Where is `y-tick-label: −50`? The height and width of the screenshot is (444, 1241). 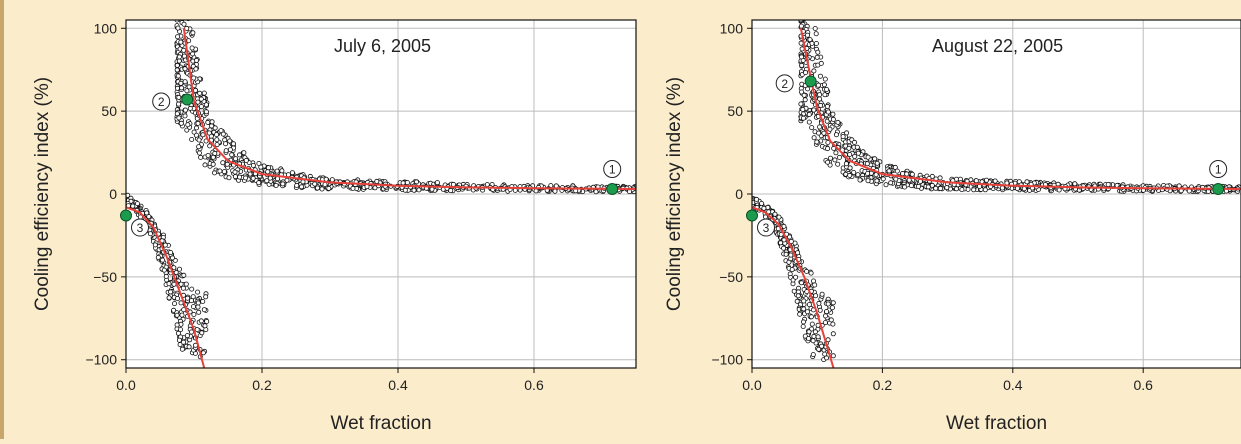 y-tick-label: −50 is located at coordinates (731, 277).